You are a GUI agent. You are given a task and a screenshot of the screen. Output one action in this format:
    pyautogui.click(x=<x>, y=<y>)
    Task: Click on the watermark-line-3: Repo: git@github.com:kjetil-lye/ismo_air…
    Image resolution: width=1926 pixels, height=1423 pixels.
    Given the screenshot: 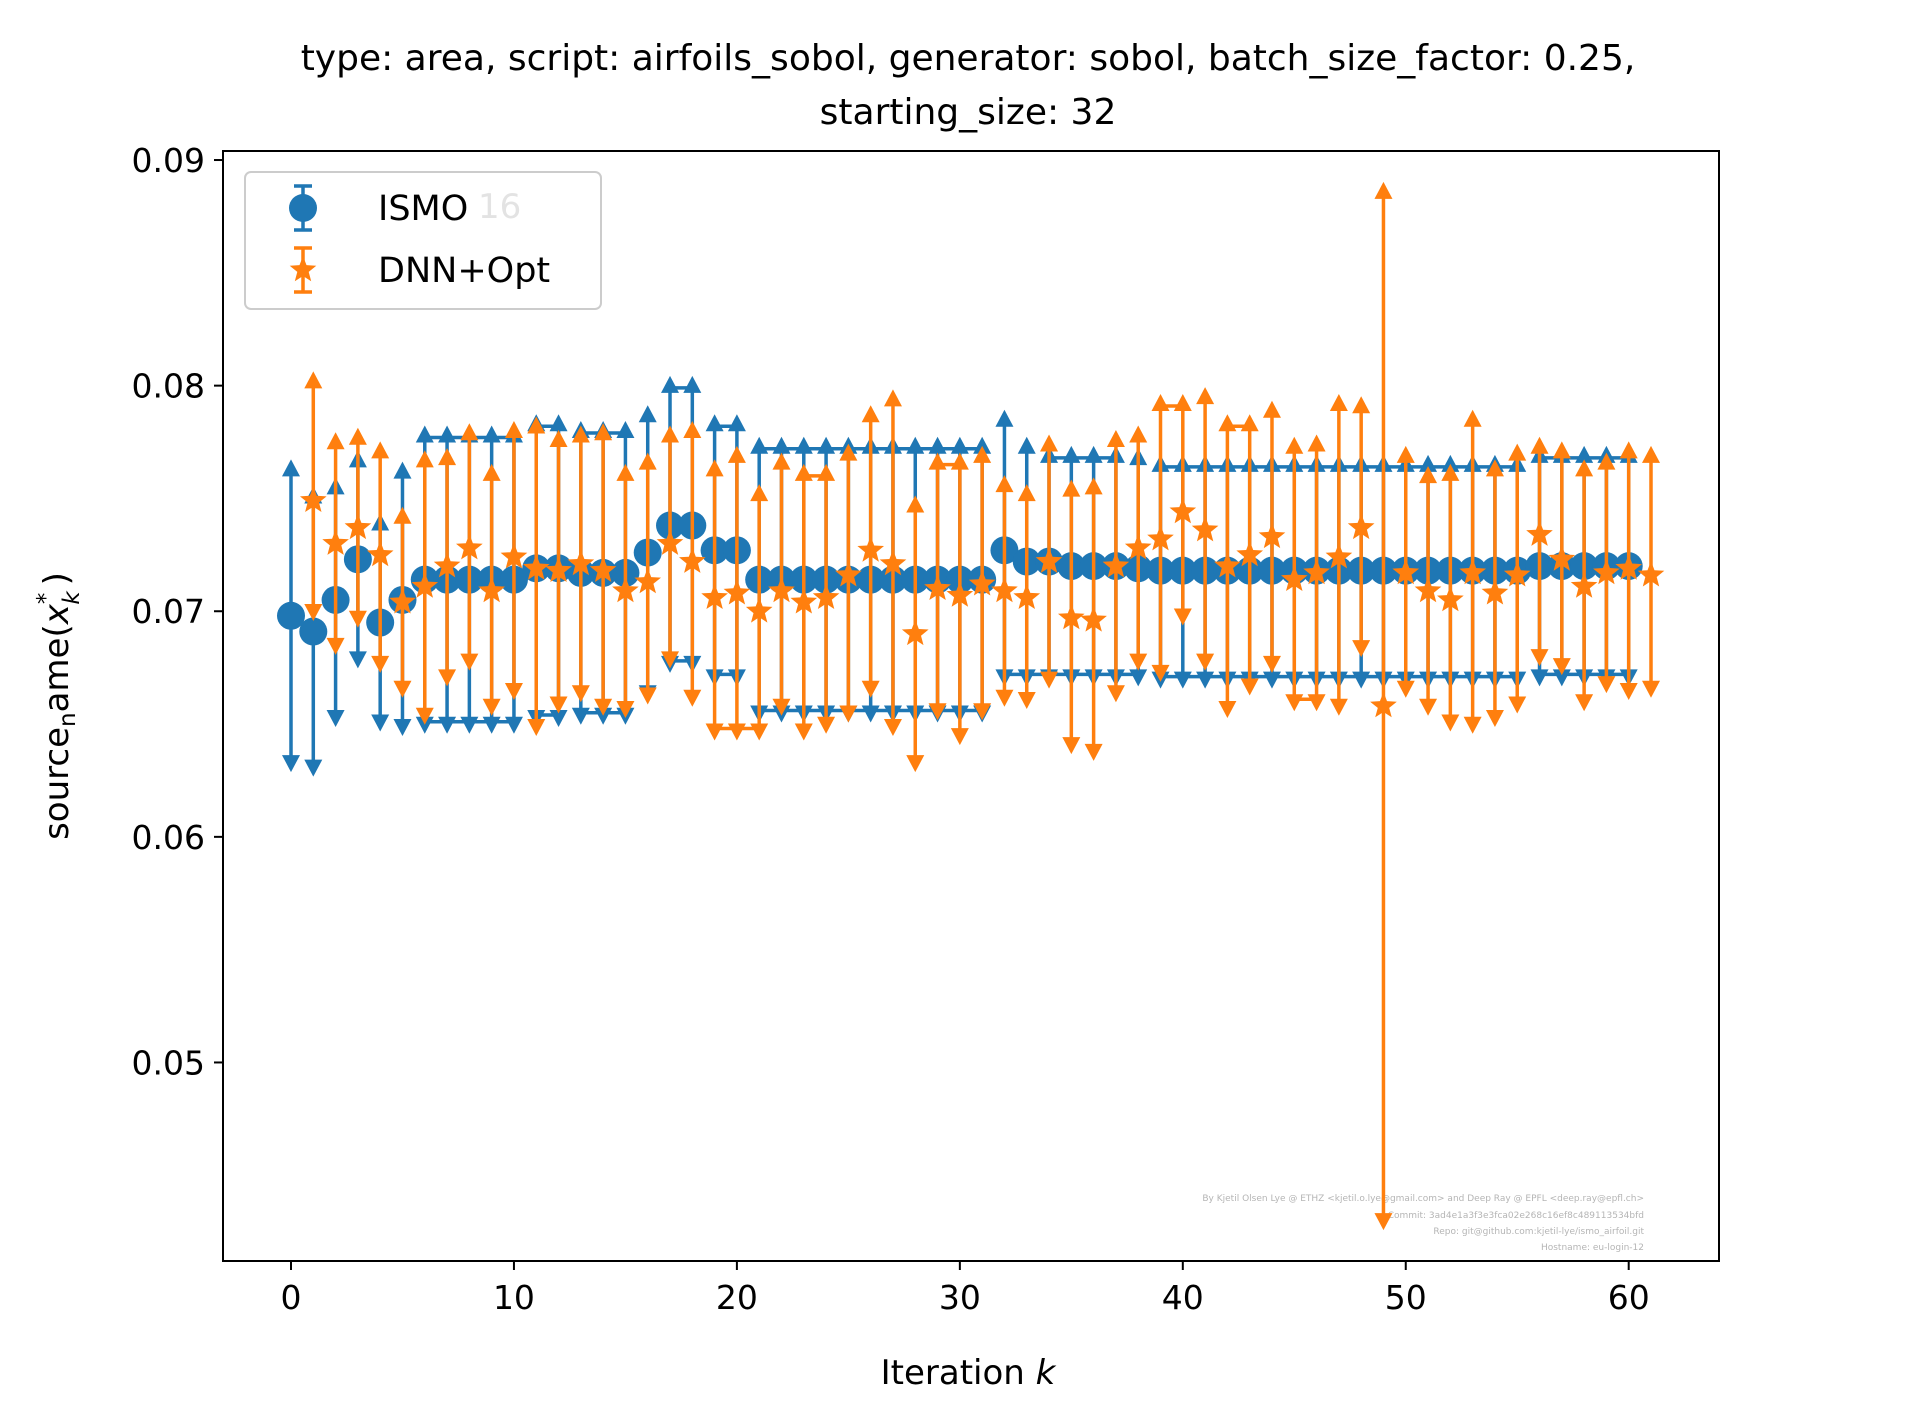 What is the action you would take?
    pyautogui.click(x=1538, y=1232)
    